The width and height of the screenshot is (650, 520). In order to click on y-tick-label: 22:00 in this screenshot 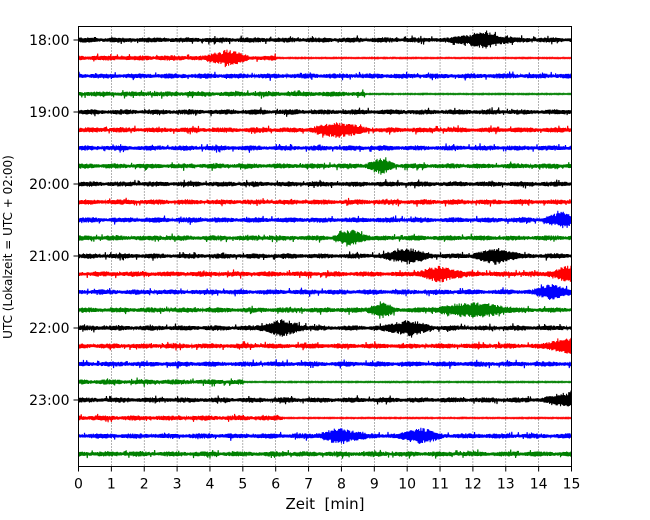, I will do `click(49, 329)`.